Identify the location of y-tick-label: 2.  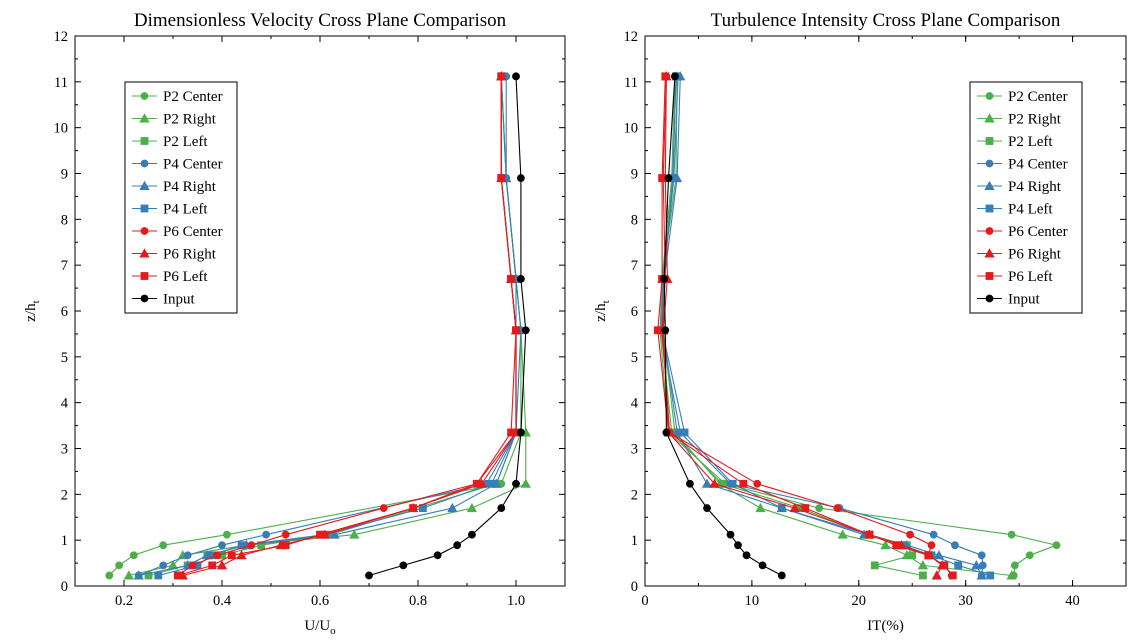
(634, 495).